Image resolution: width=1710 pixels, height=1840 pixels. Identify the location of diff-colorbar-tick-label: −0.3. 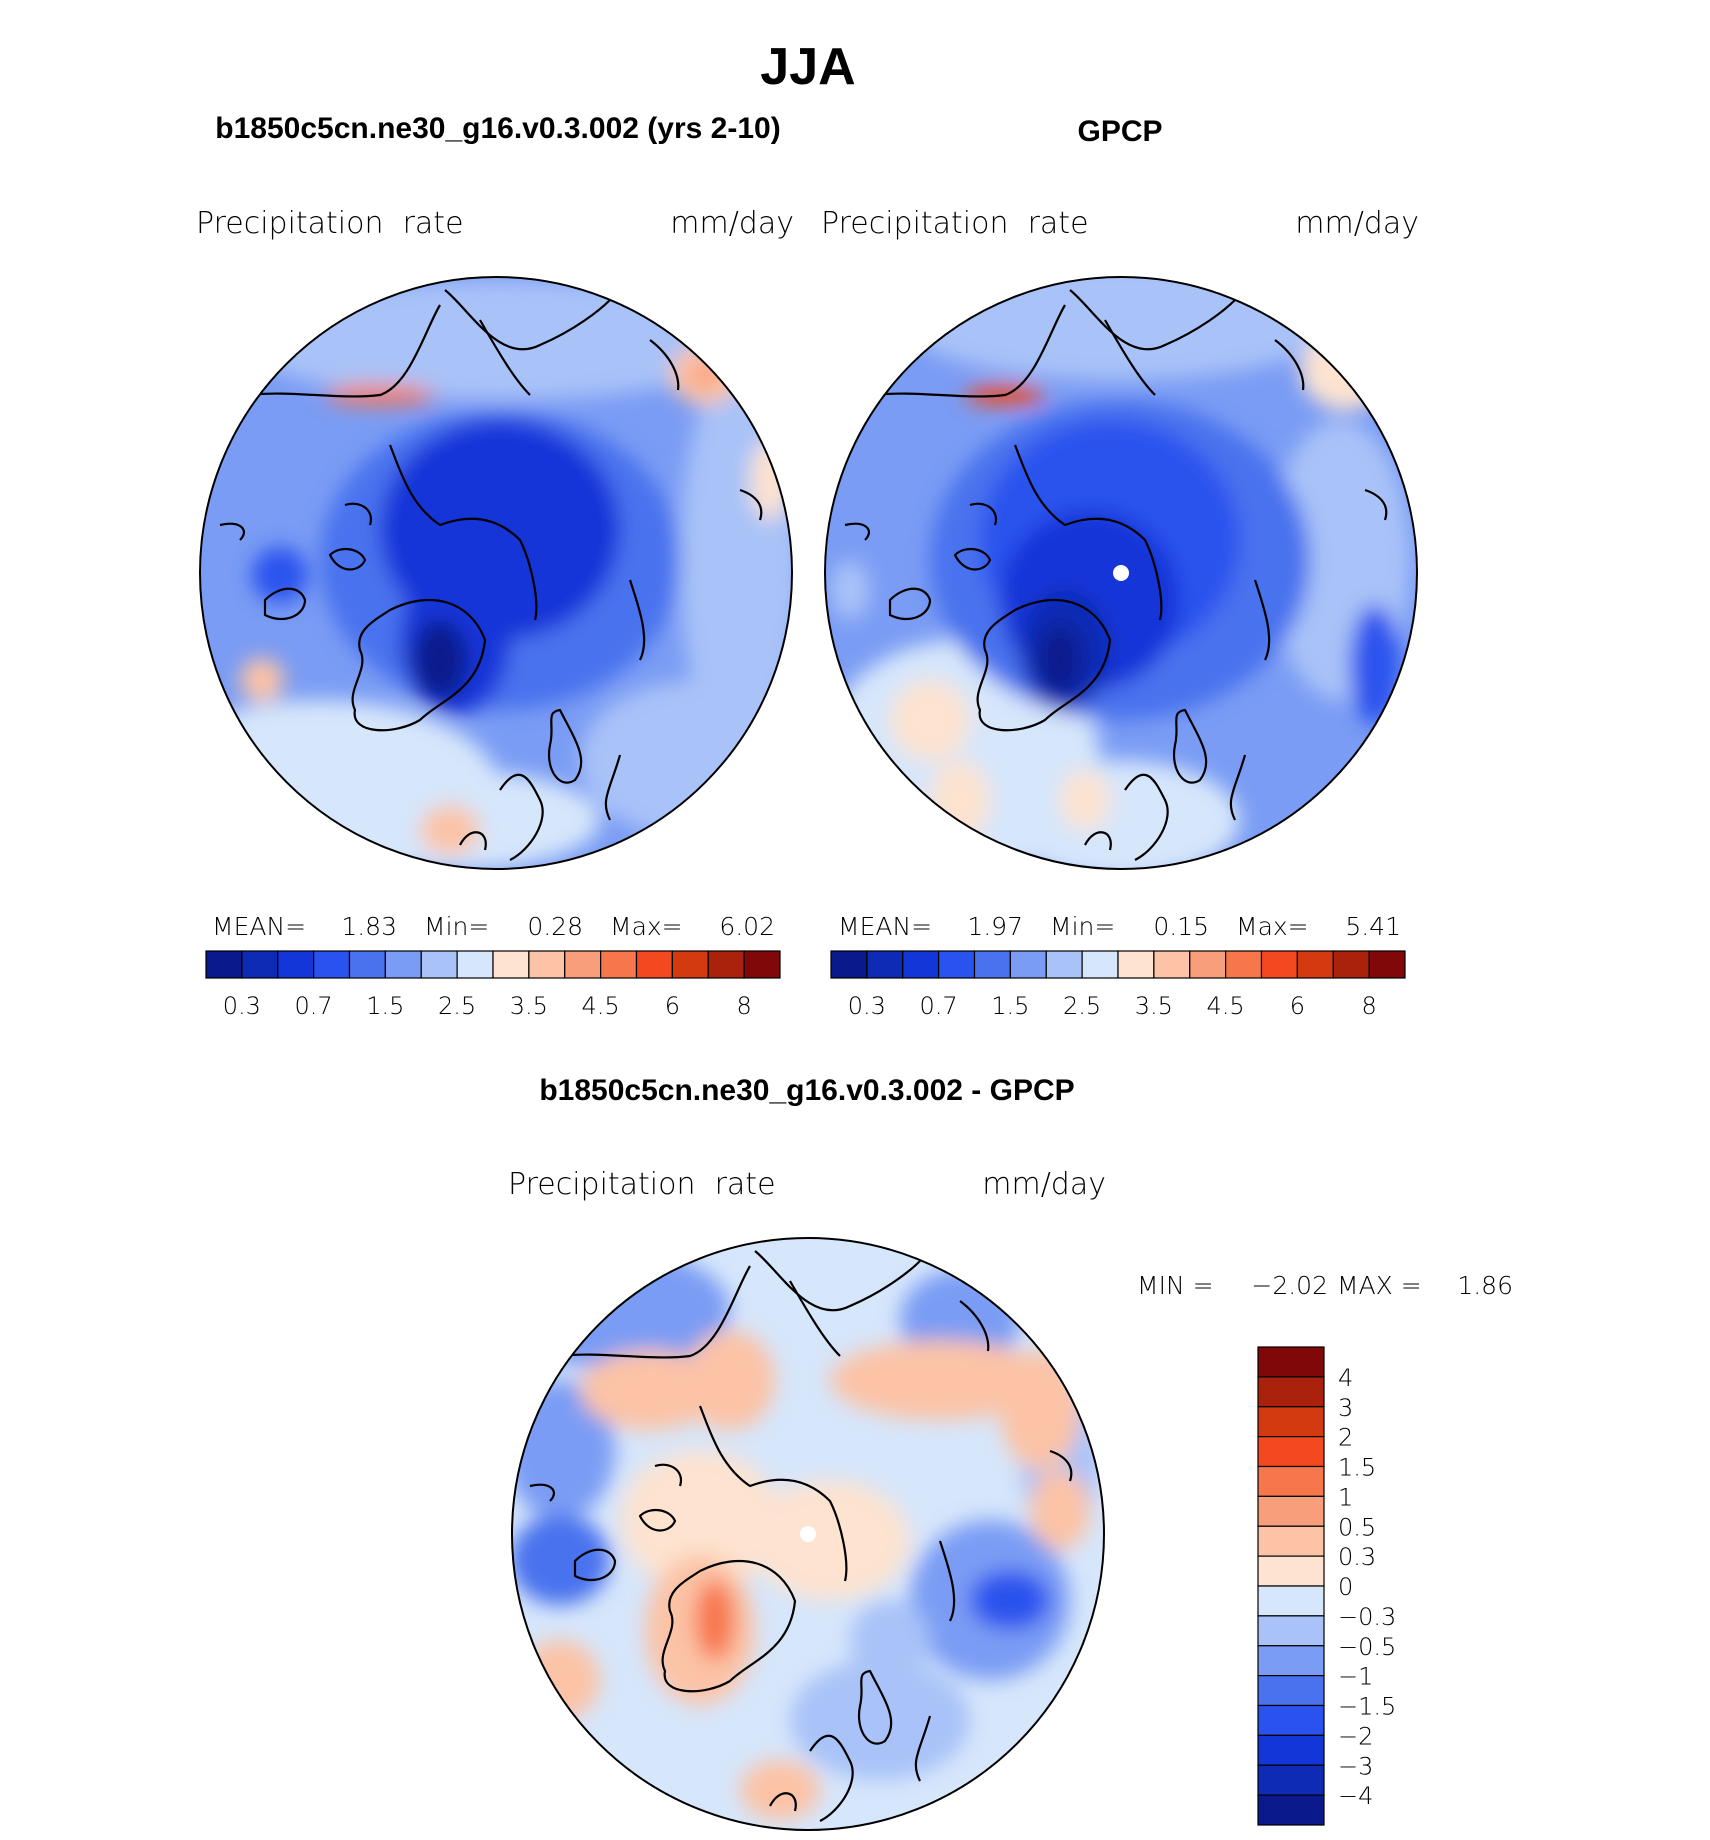
(1367, 1617).